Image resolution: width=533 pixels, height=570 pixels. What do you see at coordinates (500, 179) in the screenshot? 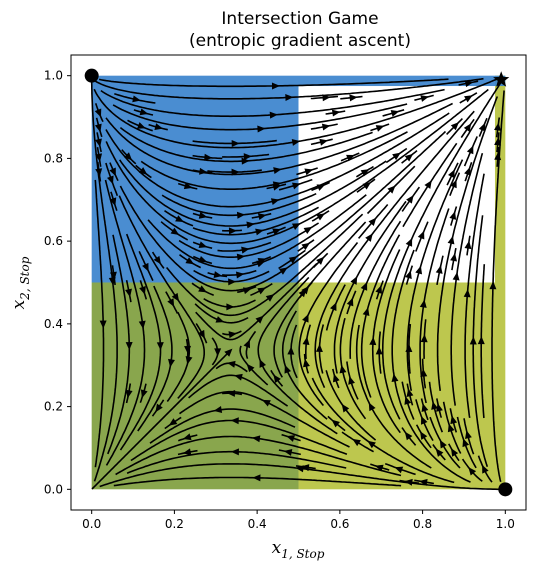
I see `region-olive-edge` at bounding box center [500, 179].